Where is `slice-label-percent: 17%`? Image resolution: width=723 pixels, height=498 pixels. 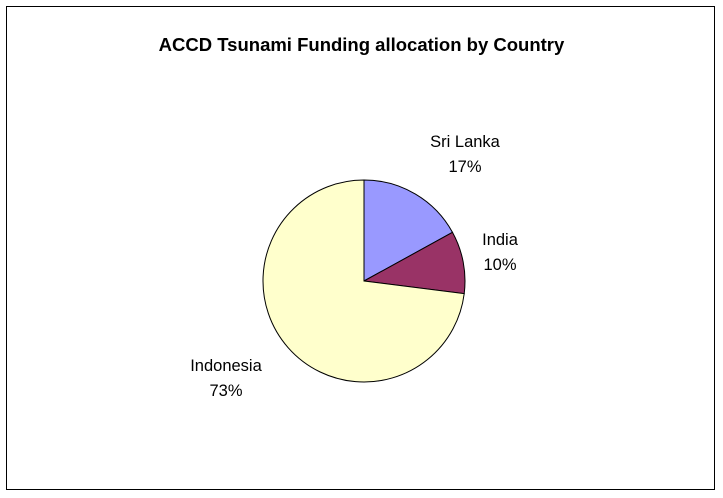 slice-label-percent: 17% is located at coordinates (464, 167).